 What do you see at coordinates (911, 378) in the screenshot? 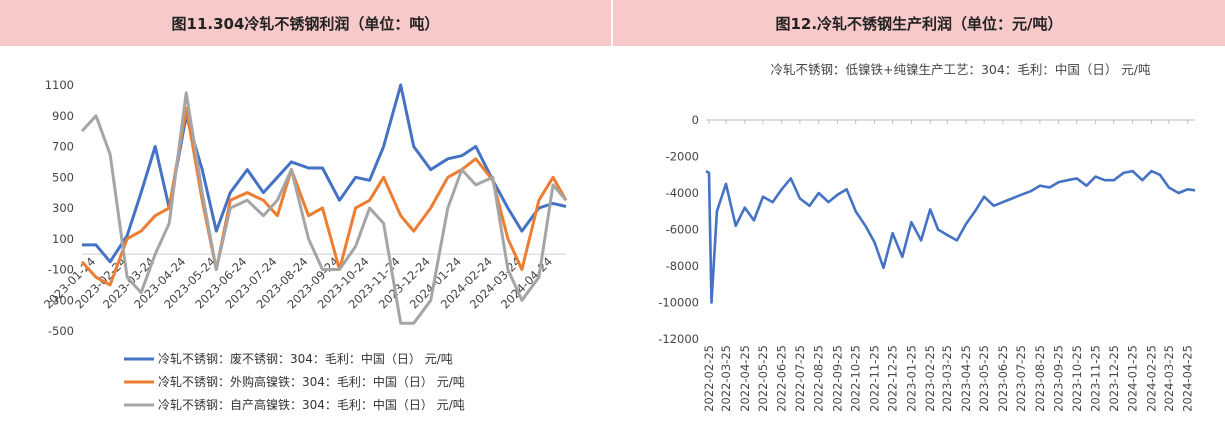
I see `right-x-tick-label: 2023-01-25` at bounding box center [911, 378].